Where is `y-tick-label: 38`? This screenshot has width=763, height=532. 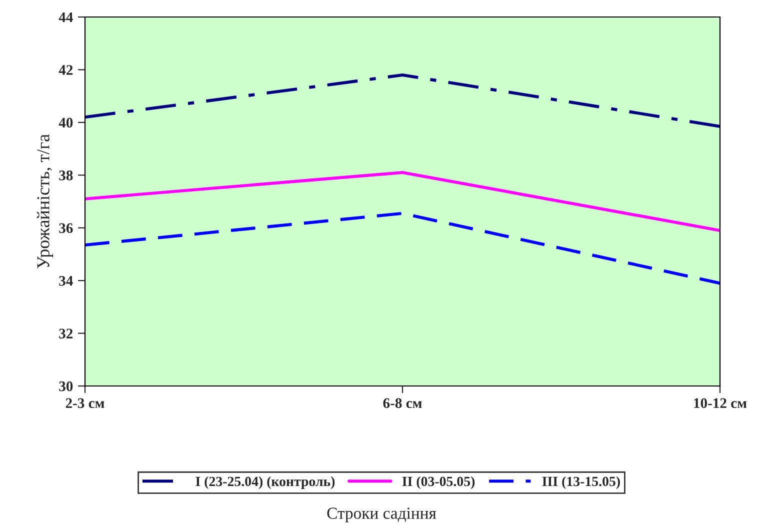
y-tick-label: 38 is located at coordinates (66, 175).